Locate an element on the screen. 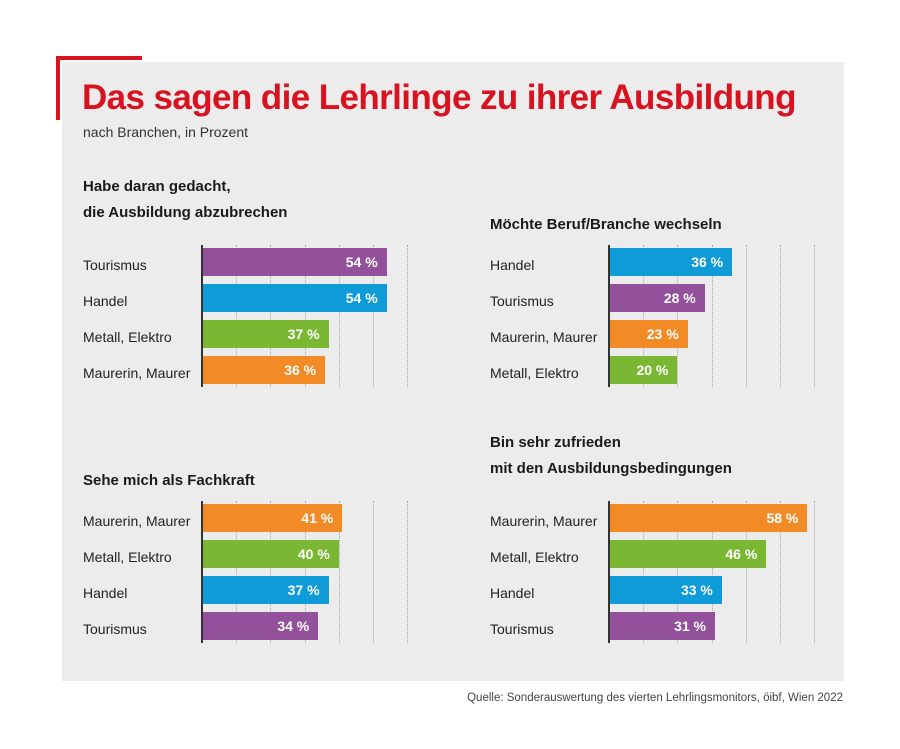 The height and width of the screenshot is (749, 900). chart-title-line: mit den Ausbildungsbedingungen is located at coordinates (611, 468).